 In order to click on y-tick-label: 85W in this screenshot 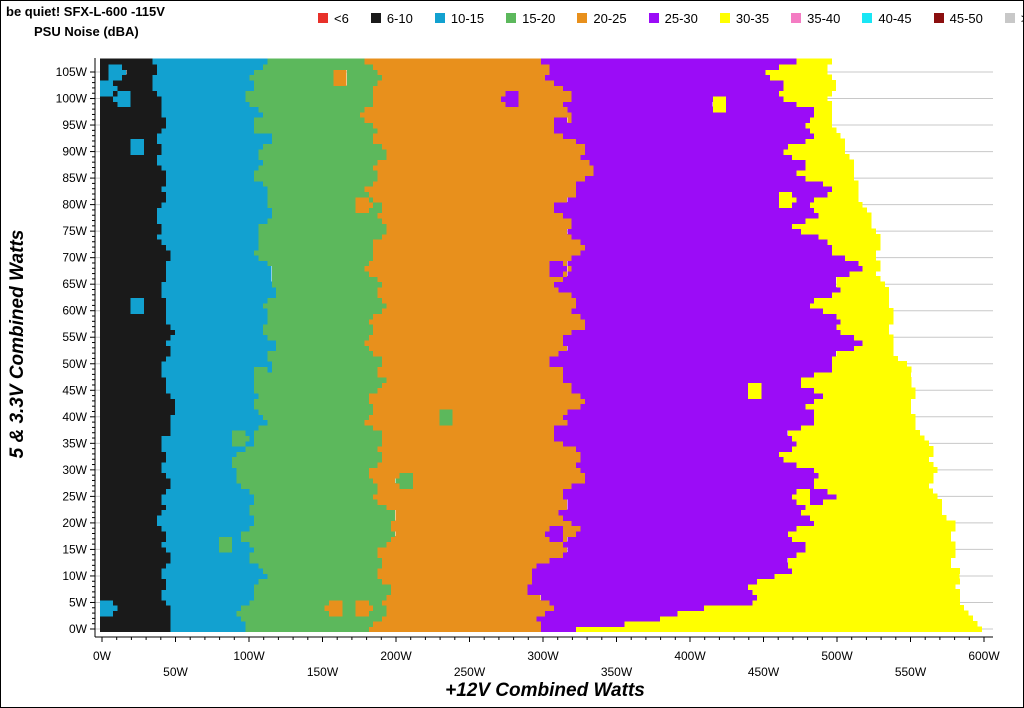, I will do `click(74, 178)`.